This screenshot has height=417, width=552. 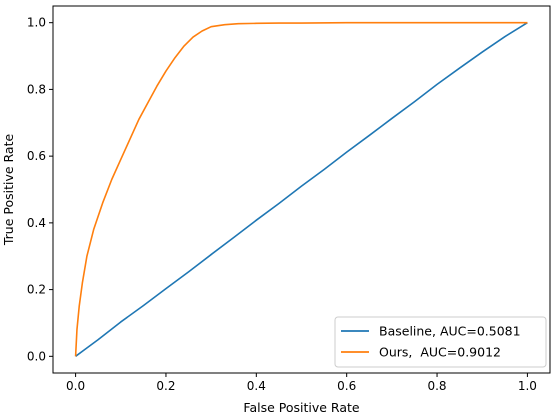 I want to click on y-axis-ticks: 0.0 0.2 0.4 0.6 0.8 1.0, so click(x=40, y=189).